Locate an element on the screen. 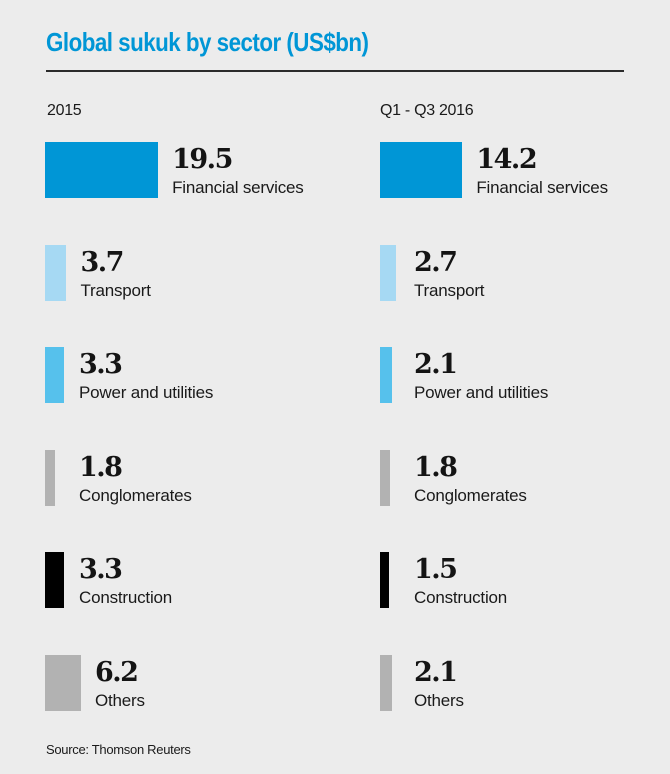 This screenshot has width=670, height=774. value-label: 14.2 is located at coordinates (506, 159).